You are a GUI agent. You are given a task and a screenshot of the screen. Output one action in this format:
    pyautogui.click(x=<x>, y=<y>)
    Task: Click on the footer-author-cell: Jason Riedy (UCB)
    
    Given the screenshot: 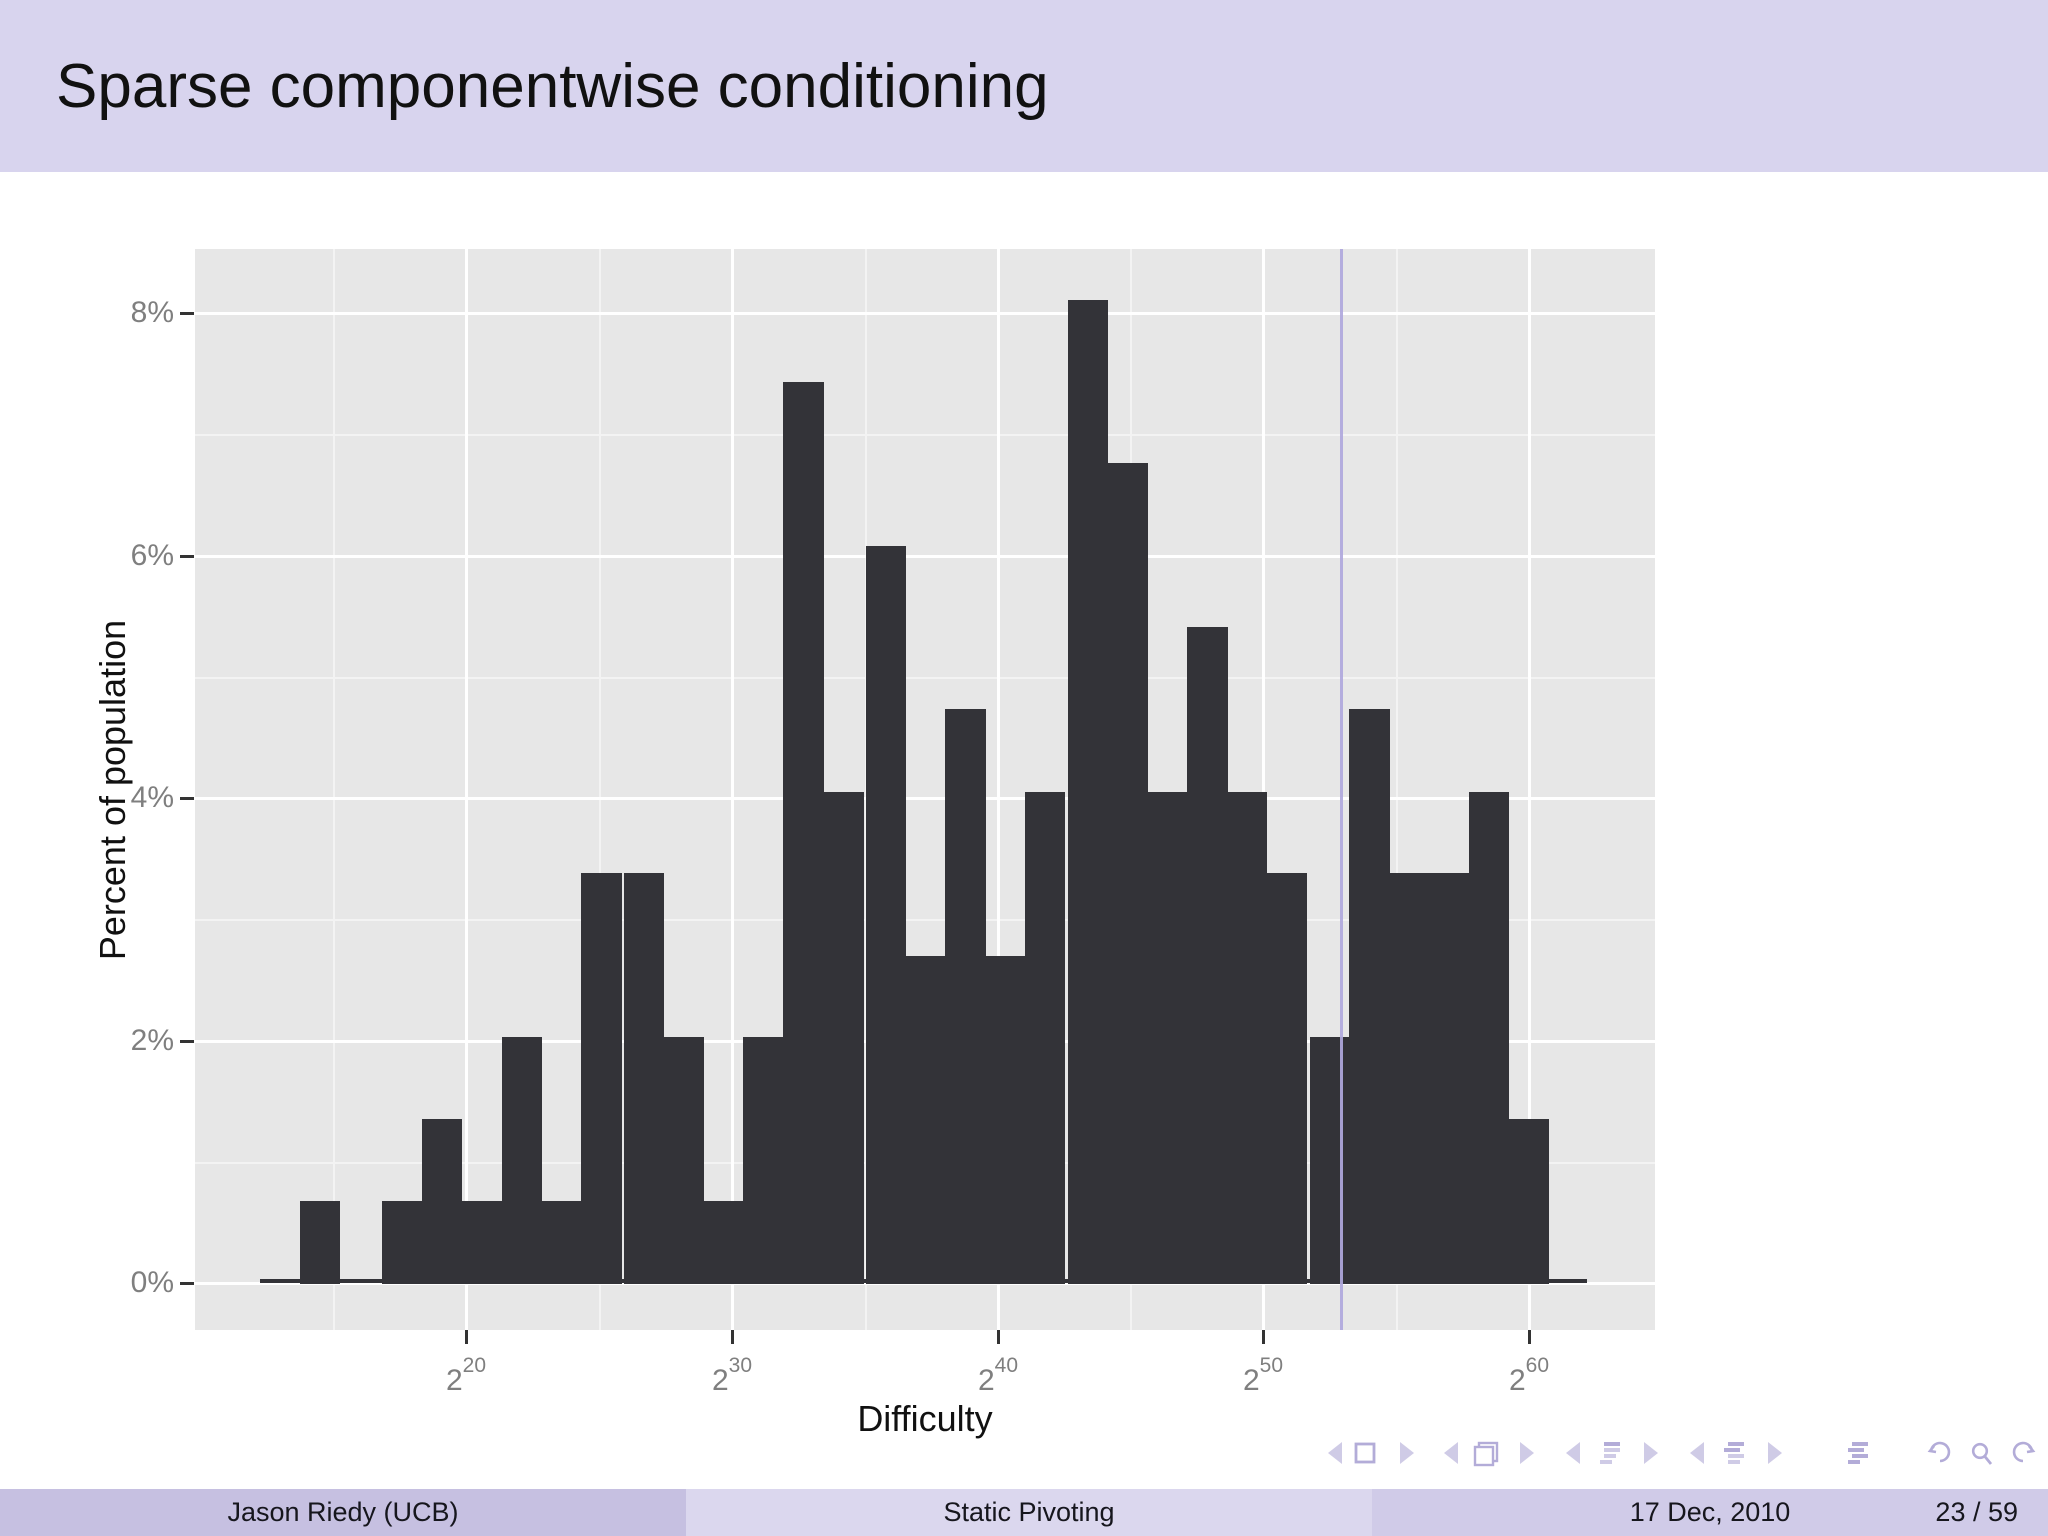 What is the action you would take?
    pyautogui.click(x=343, y=1512)
    